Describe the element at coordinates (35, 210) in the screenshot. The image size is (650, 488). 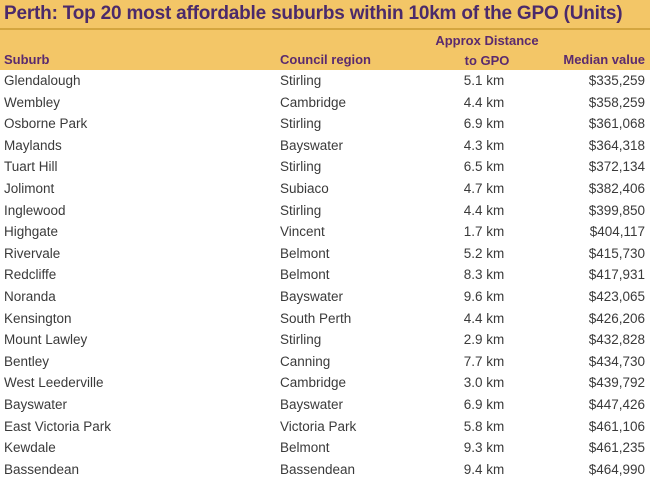
I see `suburb-cell: Inglewood` at that location.